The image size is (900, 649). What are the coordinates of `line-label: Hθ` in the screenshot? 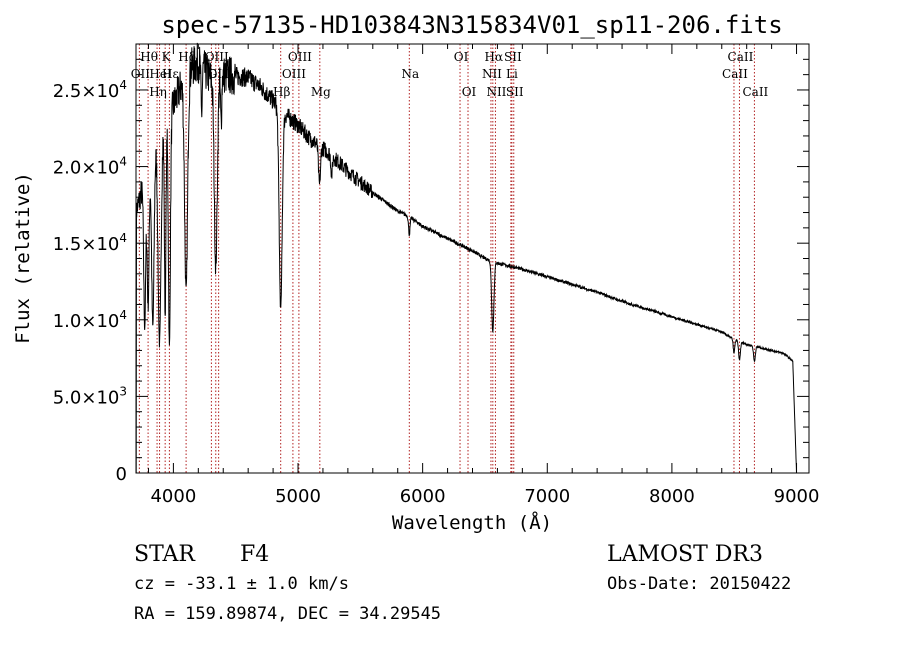 It's located at (149, 57).